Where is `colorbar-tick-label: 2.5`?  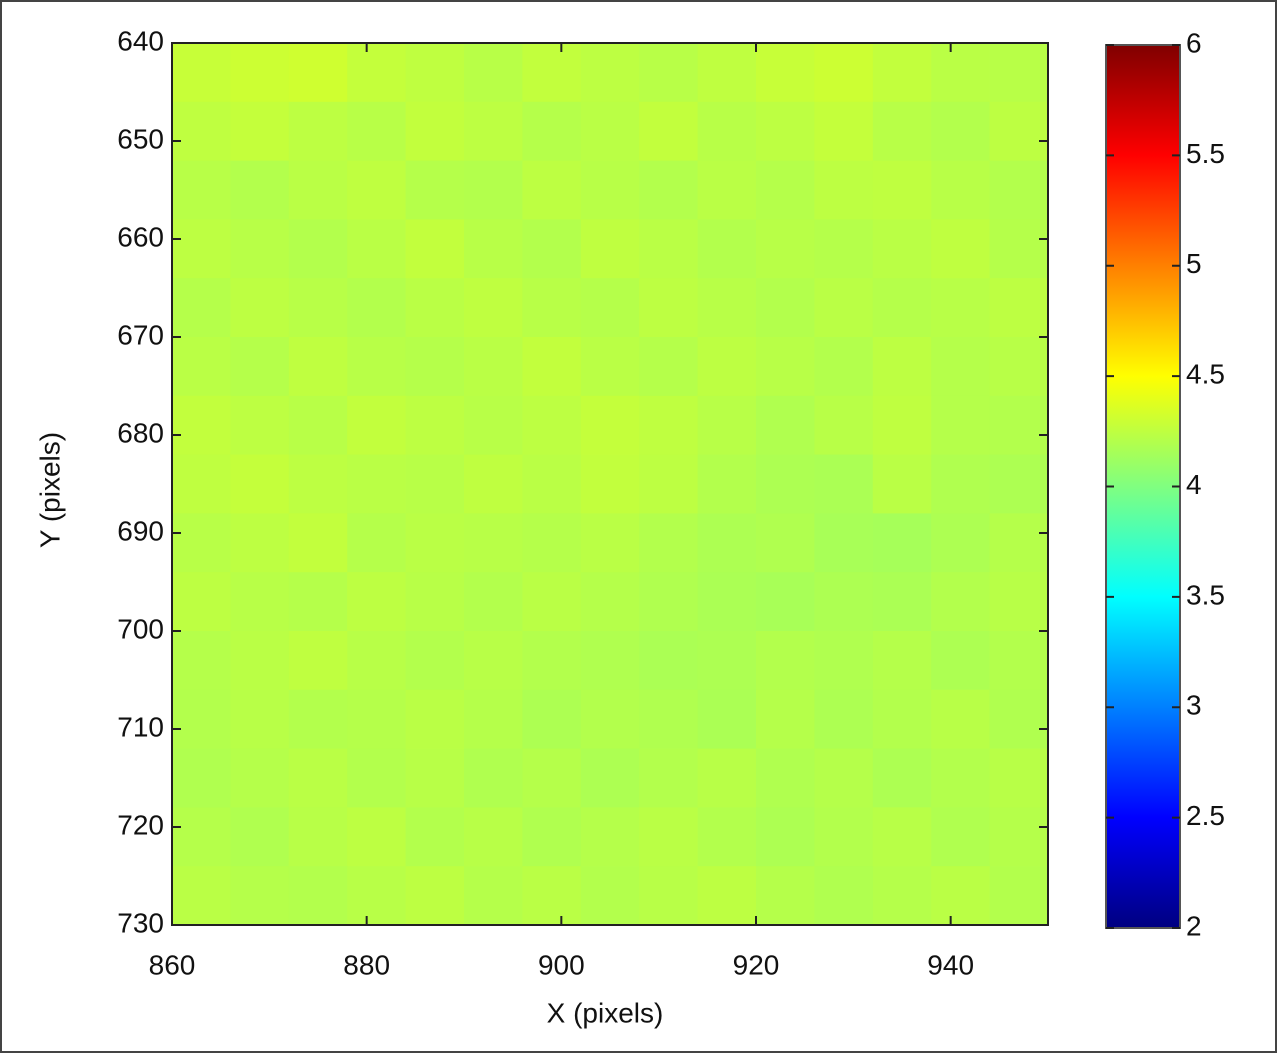 colorbar-tick-label: 2.5 is located at coordinates (1205, 815).